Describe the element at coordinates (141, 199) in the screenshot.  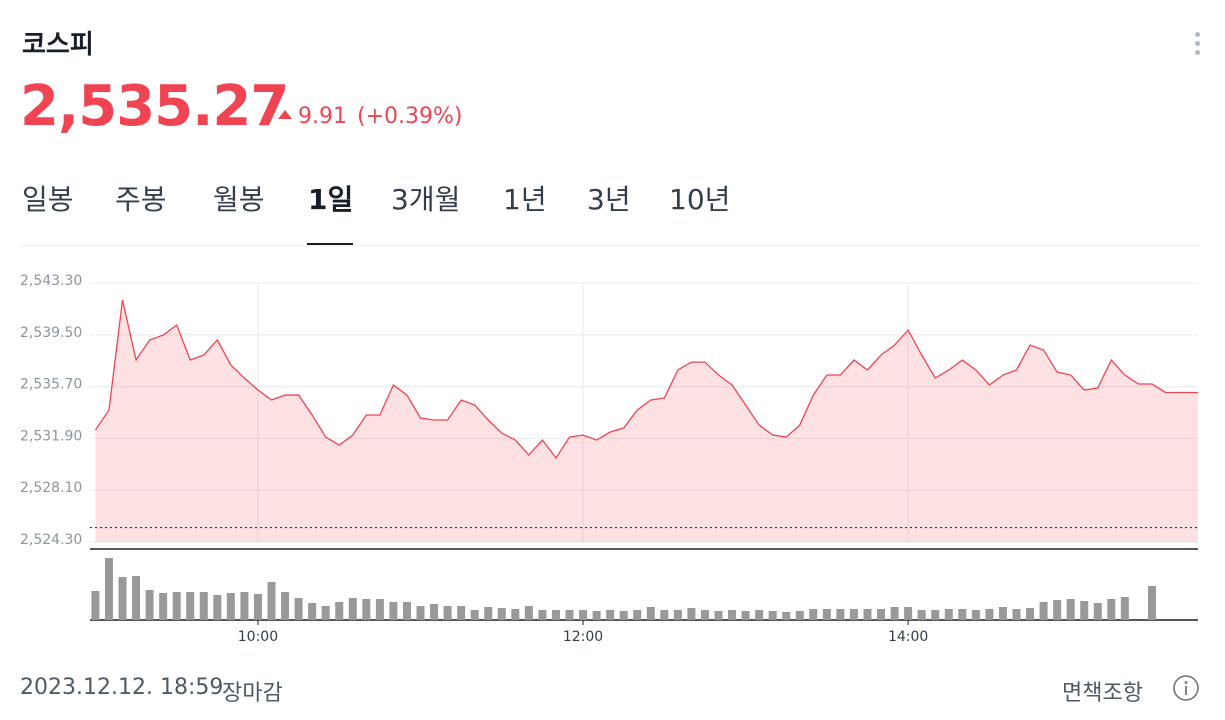
I see `period-tab: 주봉` at that location.